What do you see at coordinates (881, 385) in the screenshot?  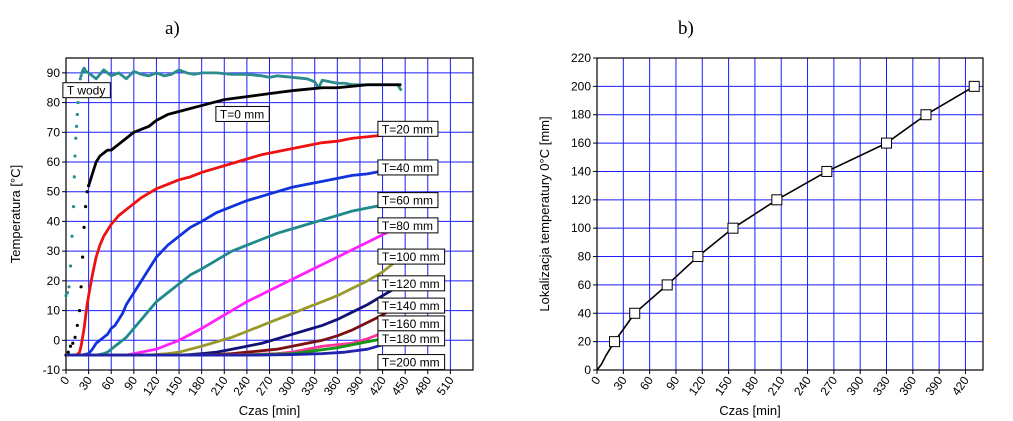 I see `x-tick-label: 330` at bounding box center [881, 385].